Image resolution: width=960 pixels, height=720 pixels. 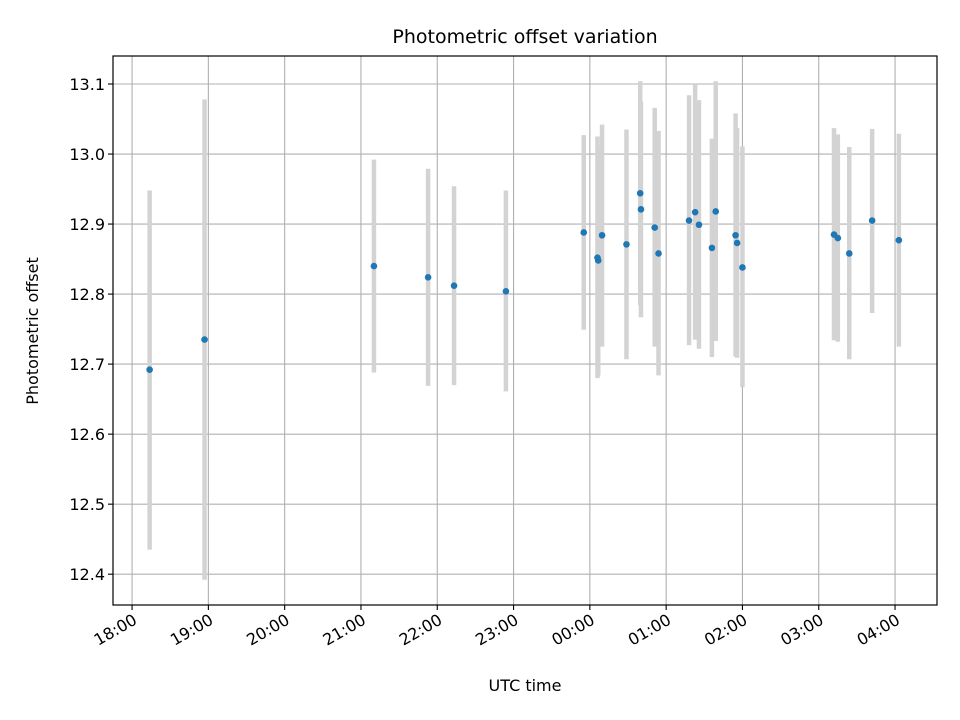 What do you see at coordinates (525, 685) in the screenshot?
I see `x-axis-label: UTC time` at bounding box center [525, 685].